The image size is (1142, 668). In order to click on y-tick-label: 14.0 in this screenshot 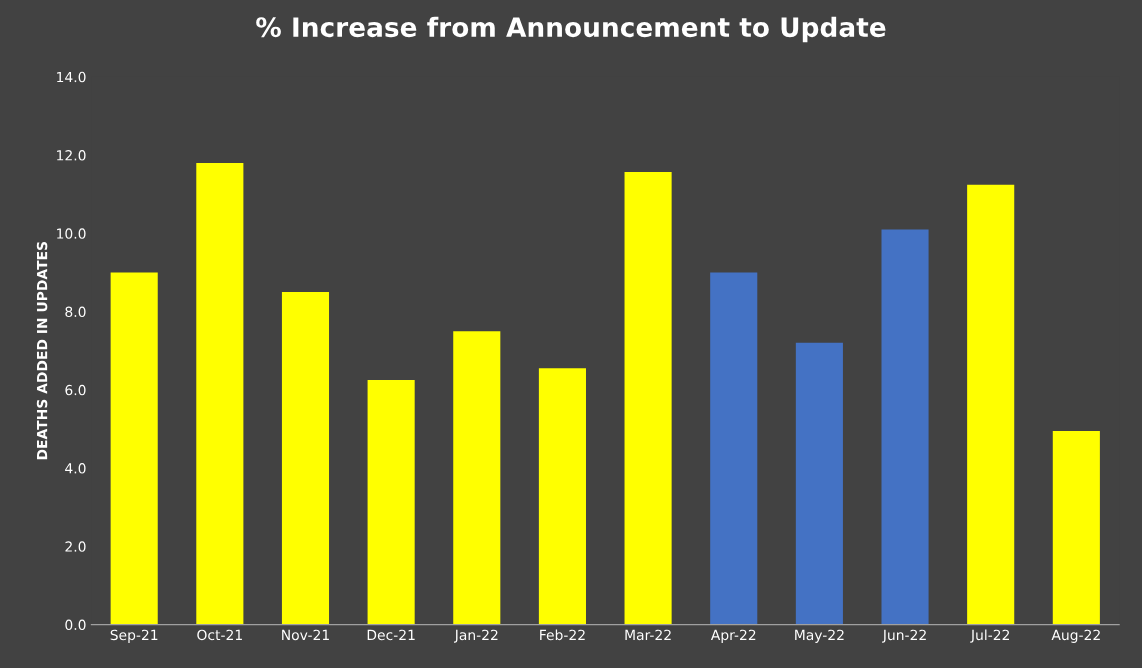, I will do `click(71, 77)`.